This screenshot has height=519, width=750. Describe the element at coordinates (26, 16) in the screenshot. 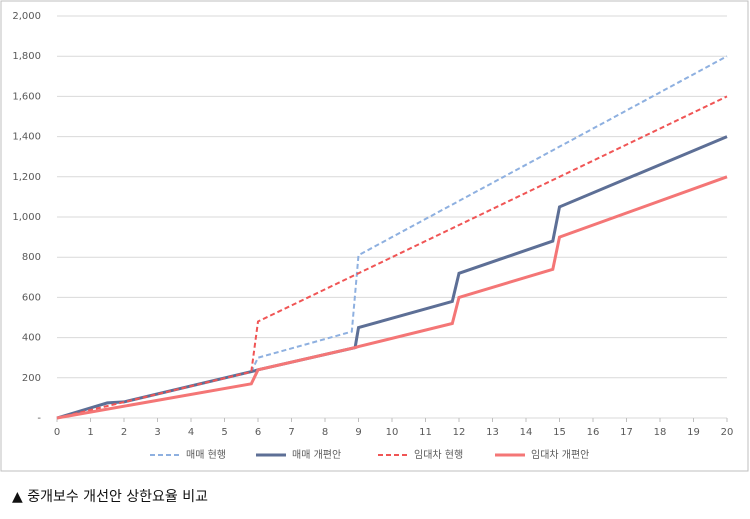

I see `y-tick-label: 2,000` at that location.